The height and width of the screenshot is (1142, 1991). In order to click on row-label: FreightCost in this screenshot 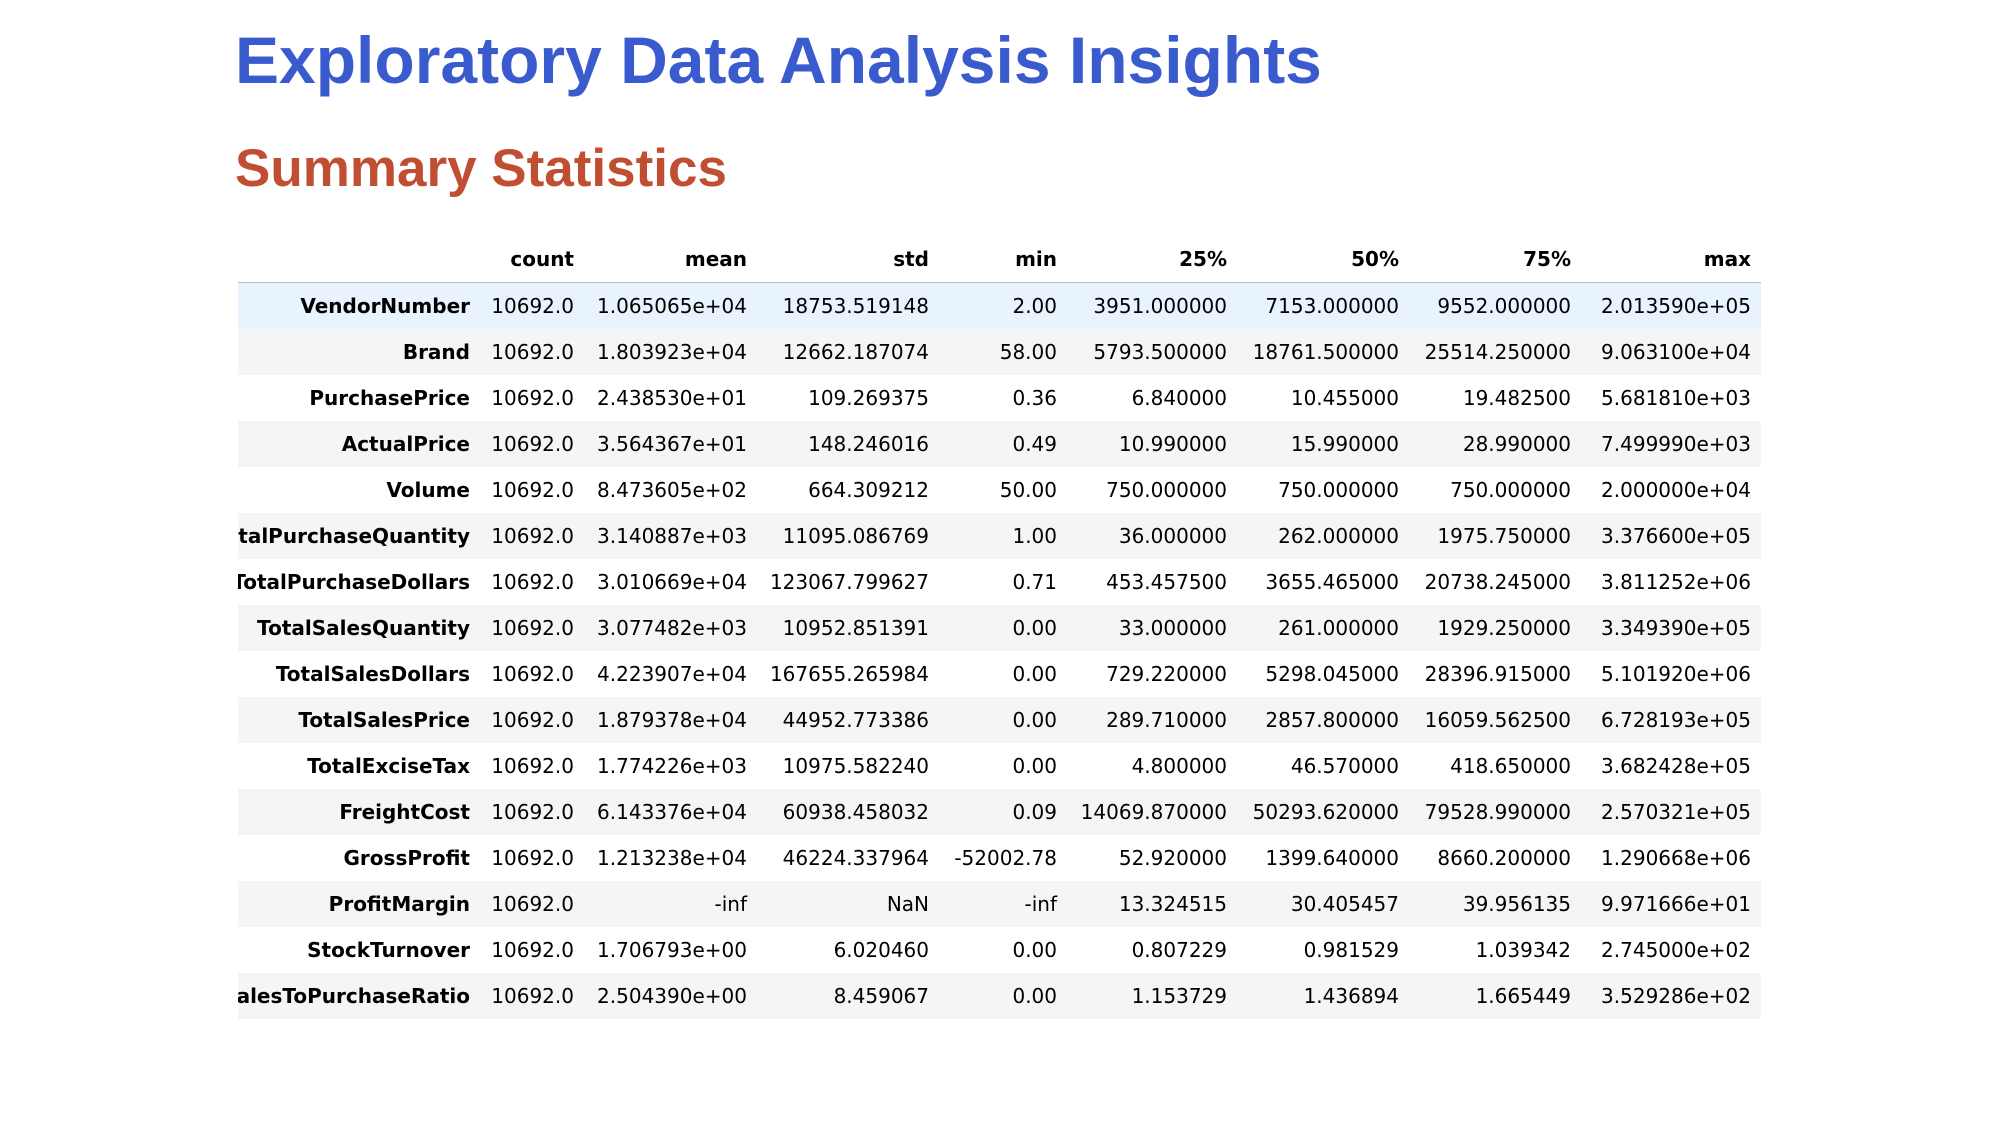, I will do `click(359, 812)`.